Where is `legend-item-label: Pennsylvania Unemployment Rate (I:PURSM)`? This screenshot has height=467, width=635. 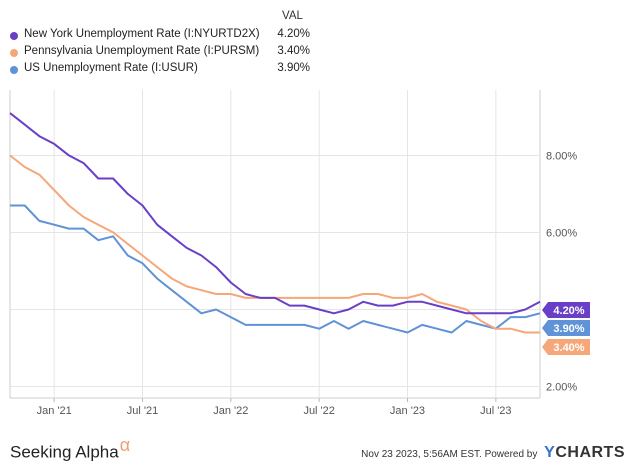 legend-item-label: Pennsylvania Unemployment Rate (I:PURSM) is located at coordinates (142, 51).